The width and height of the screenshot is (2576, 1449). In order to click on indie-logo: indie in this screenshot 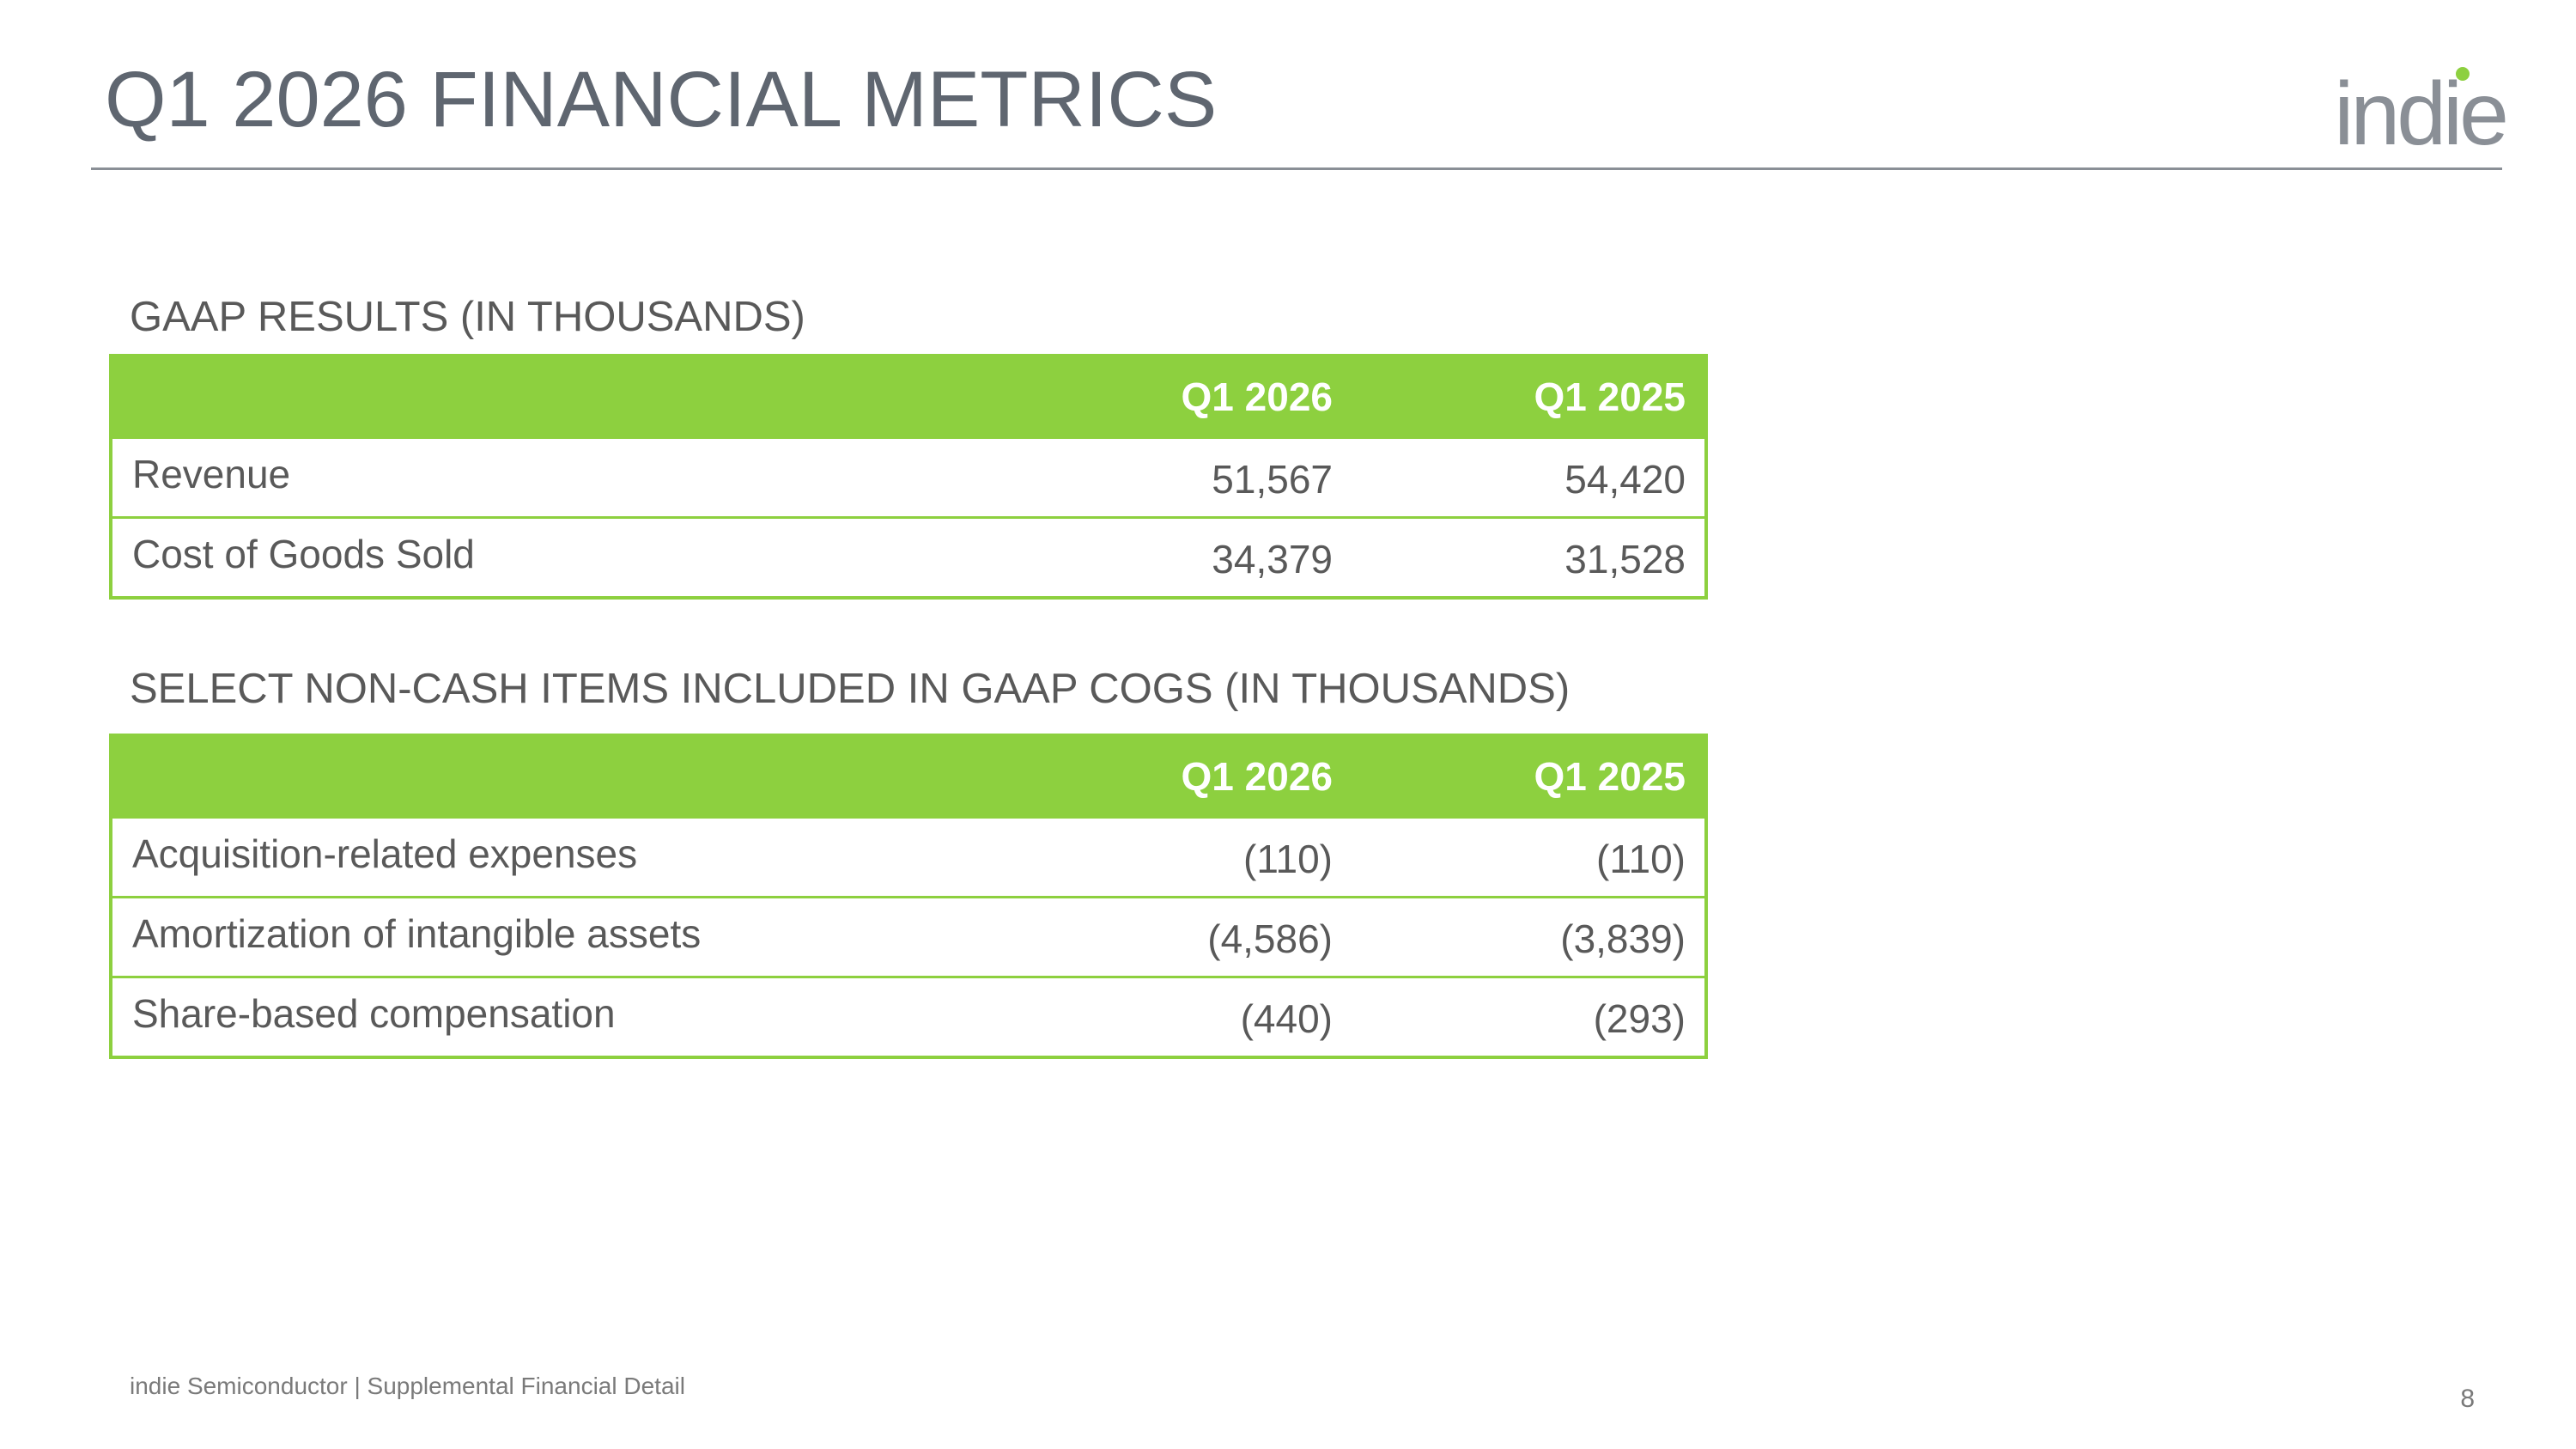, I will do `click(2420, 109)`.